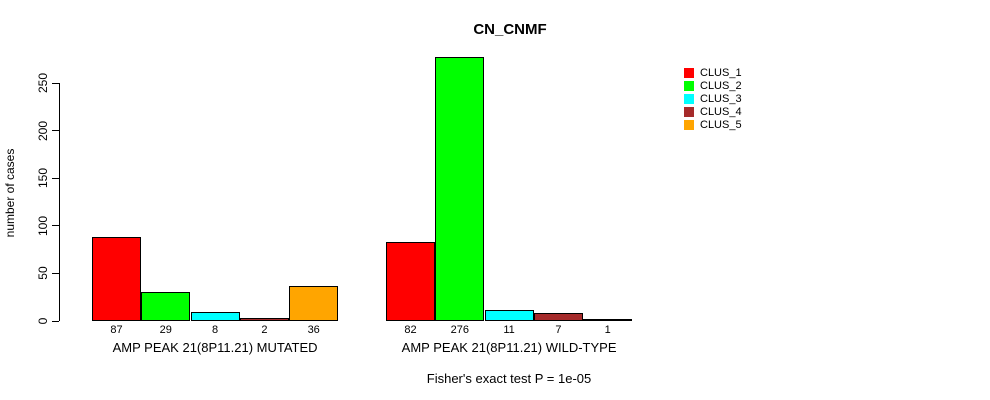 The width and height of the screenshot is (990, 400). I want to click on legend-row-clus_5: CLUS_5, so click(713, 124).